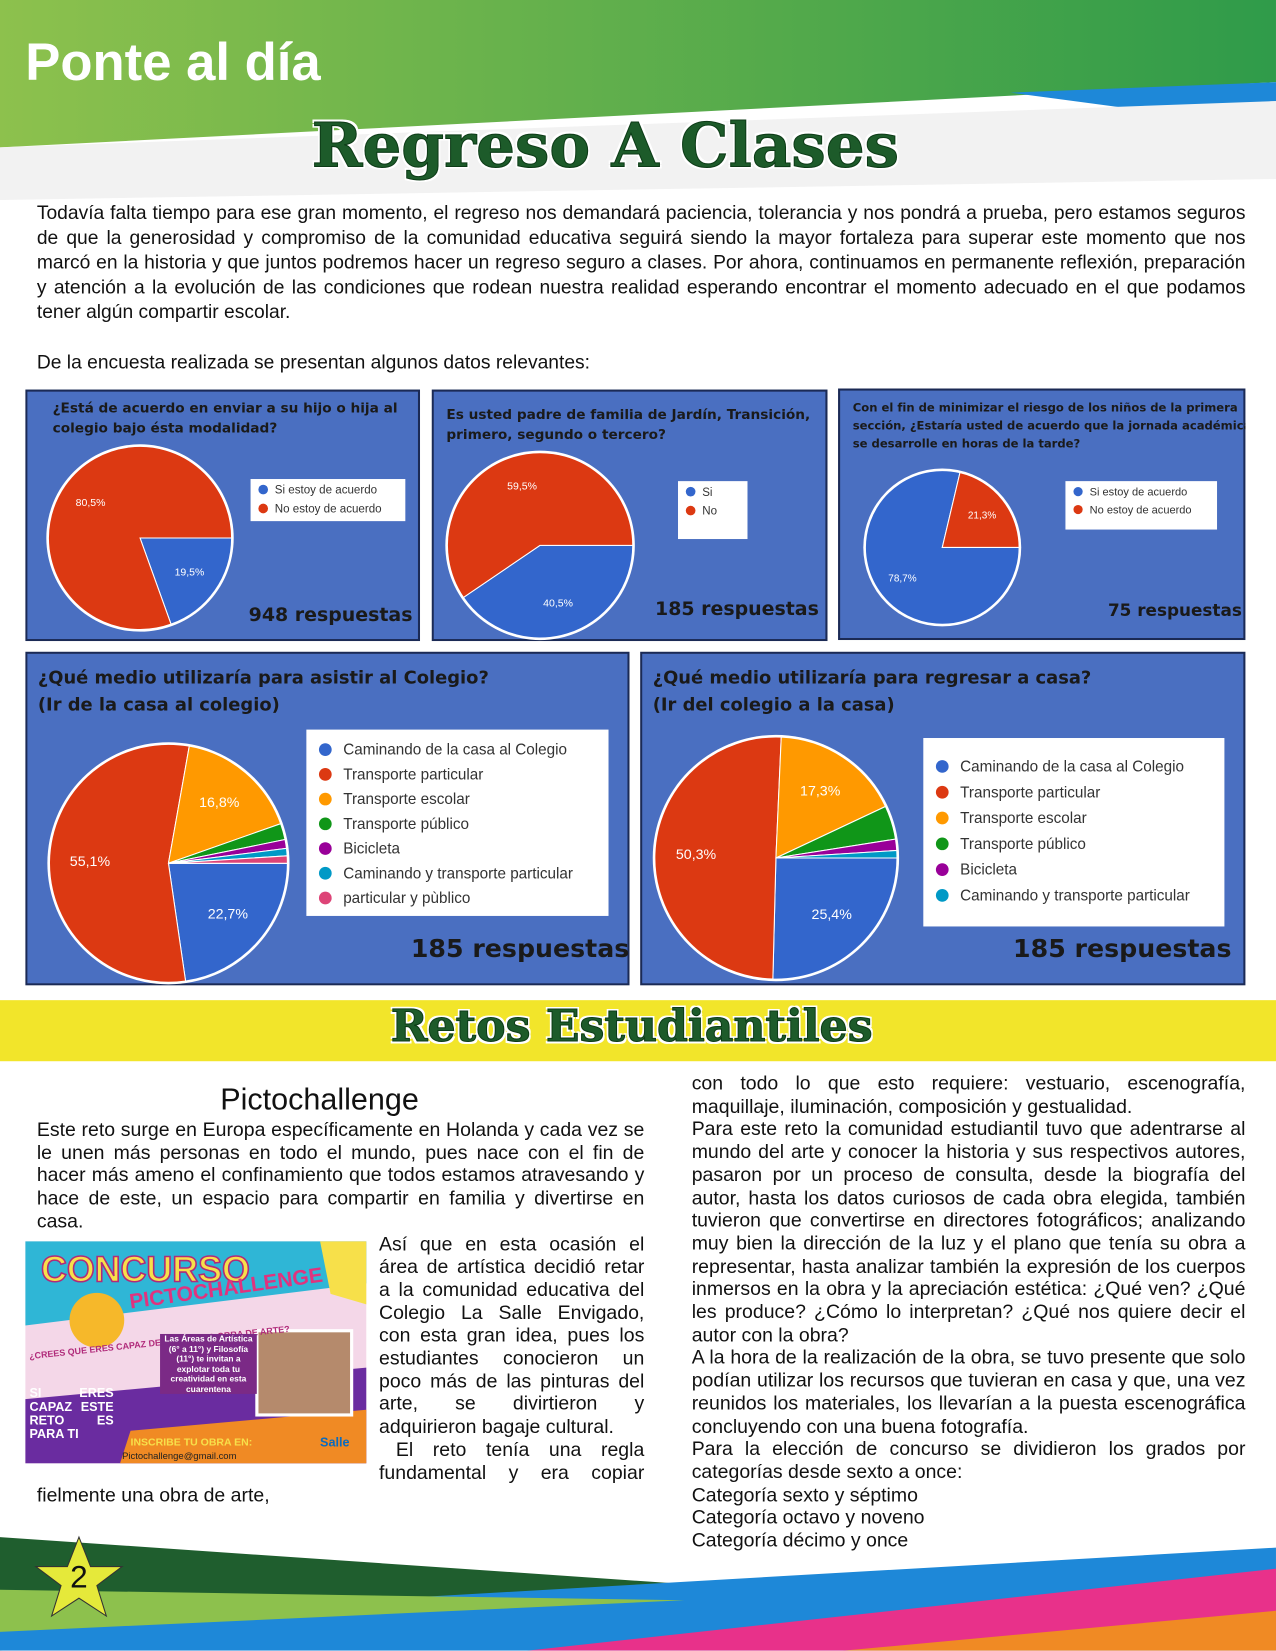 Image resolution: width=1276 pixels, height=1651 pixels. I want to click on response-count: 75 respuestas, so click(1175, 610).